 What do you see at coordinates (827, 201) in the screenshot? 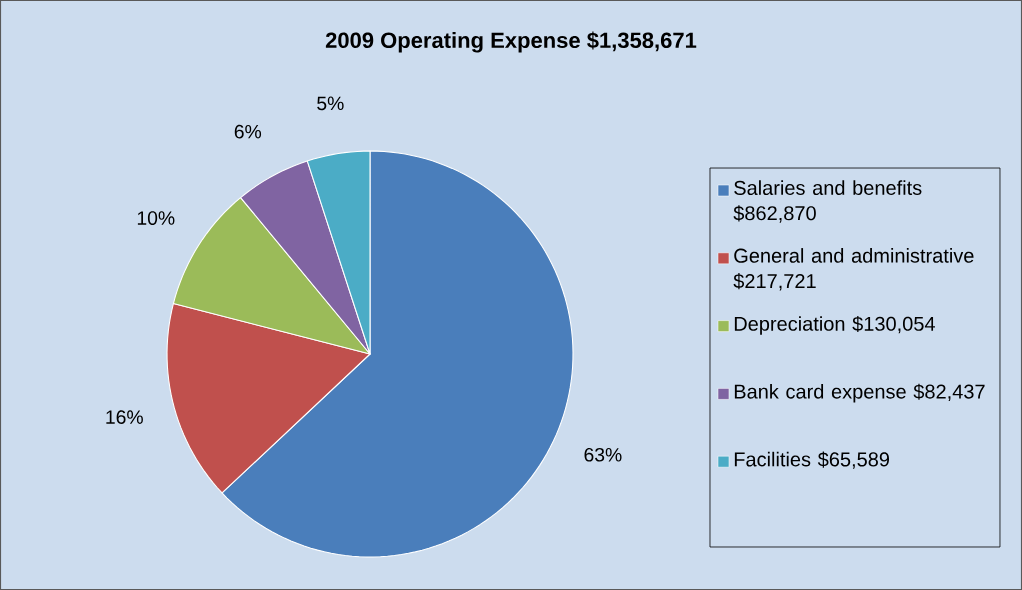
I see `legend-label: Salaries and benefits $862,870` at bounding box center [827, 201].